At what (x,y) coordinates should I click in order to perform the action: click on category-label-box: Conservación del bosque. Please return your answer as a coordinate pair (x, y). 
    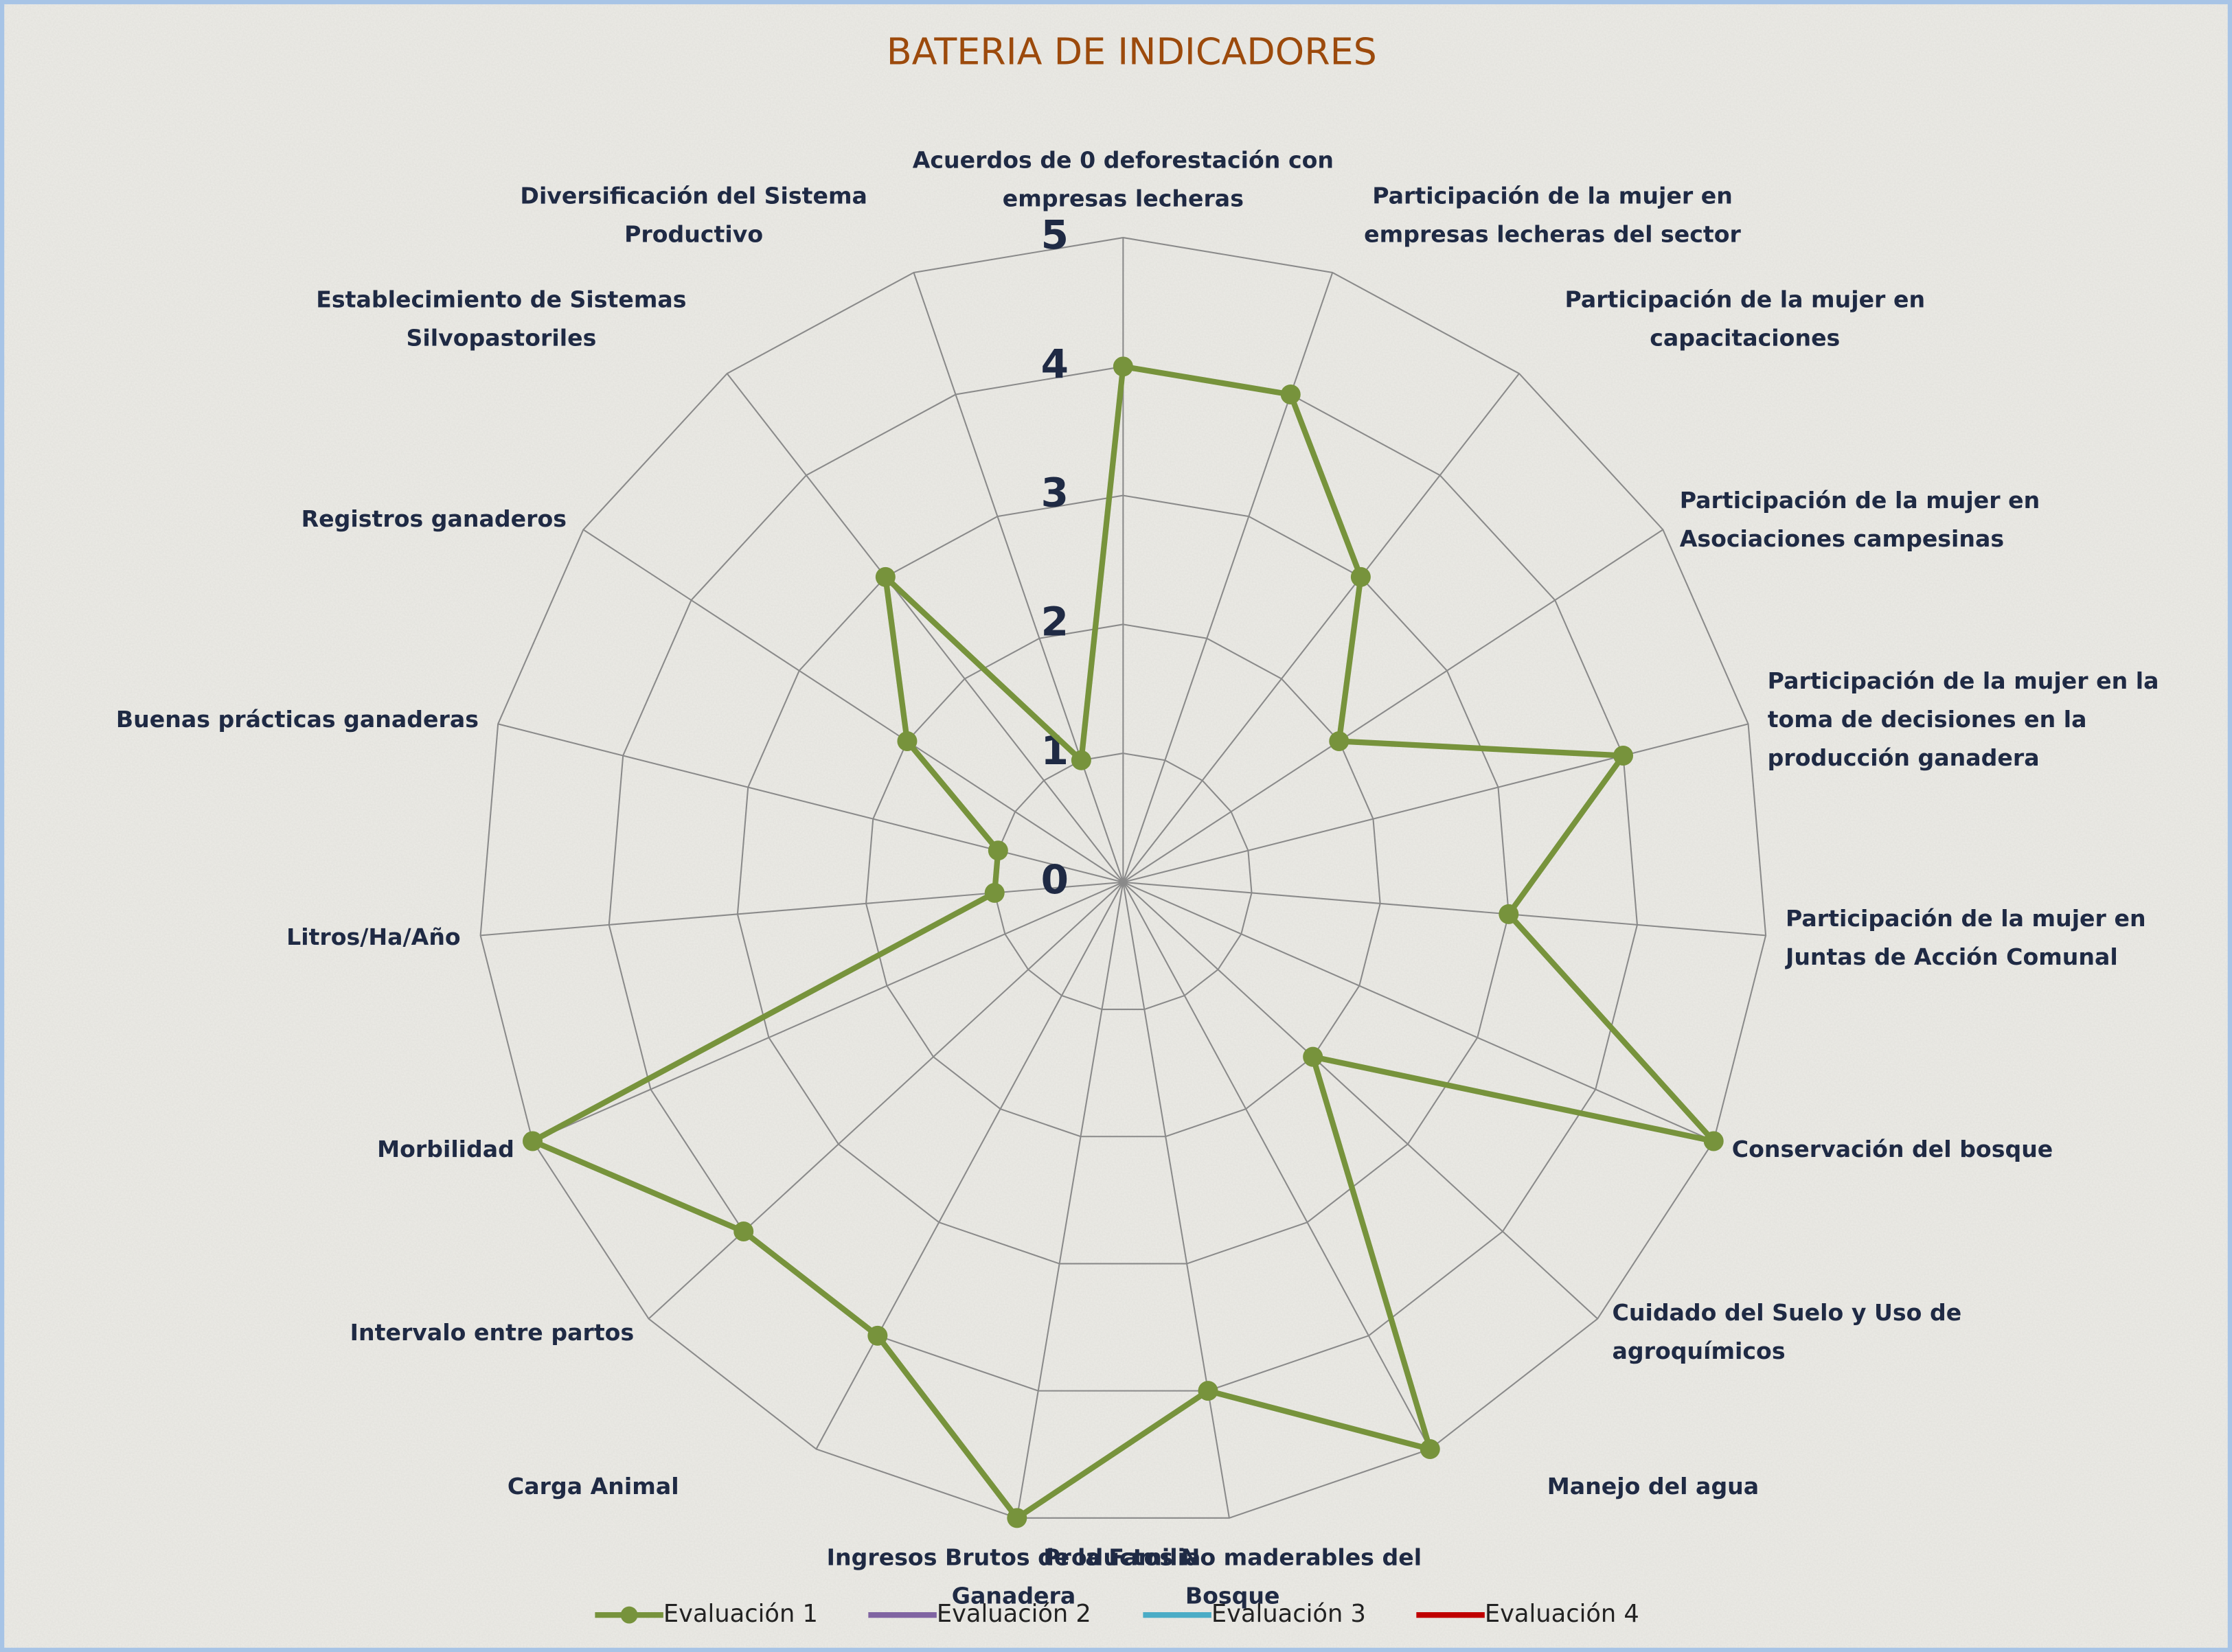
    Looking at the image, I should click on (1892, 1149).